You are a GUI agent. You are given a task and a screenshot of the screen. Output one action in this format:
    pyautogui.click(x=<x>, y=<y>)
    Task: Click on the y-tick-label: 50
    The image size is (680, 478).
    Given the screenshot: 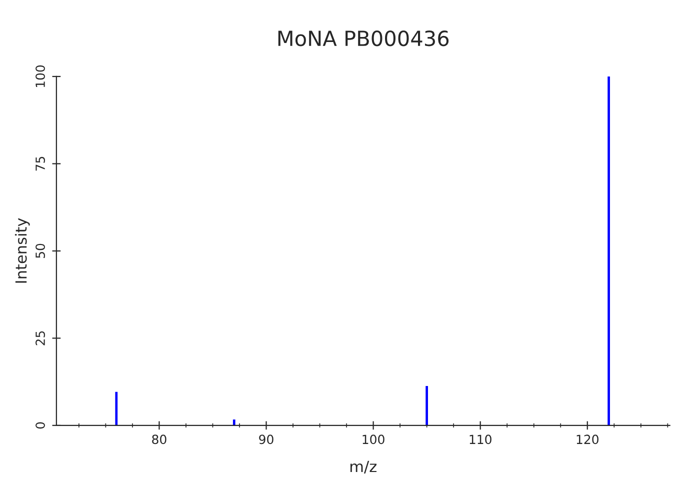 What is the action you would take?
    pyautogui.click(x=40, y=251)
    